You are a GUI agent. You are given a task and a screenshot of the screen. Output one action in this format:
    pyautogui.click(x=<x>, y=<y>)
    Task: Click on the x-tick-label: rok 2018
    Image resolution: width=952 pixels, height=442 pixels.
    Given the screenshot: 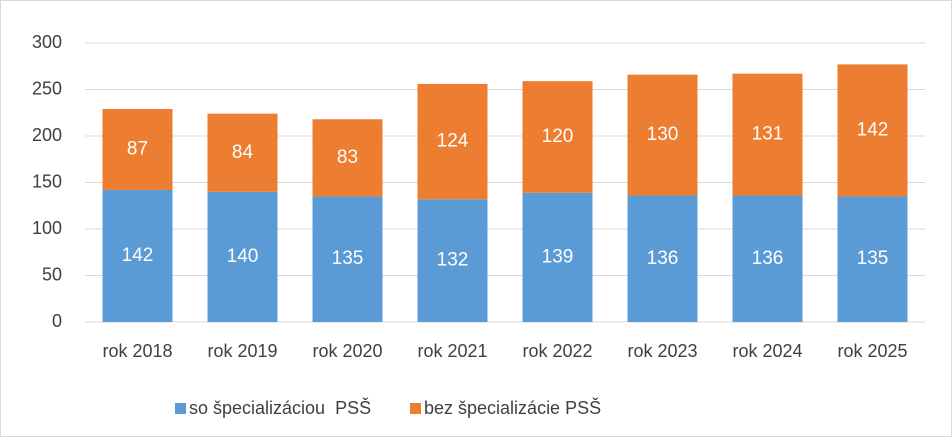 What is the action you would take?
    pyautogui.click(x=137, y=351)
    